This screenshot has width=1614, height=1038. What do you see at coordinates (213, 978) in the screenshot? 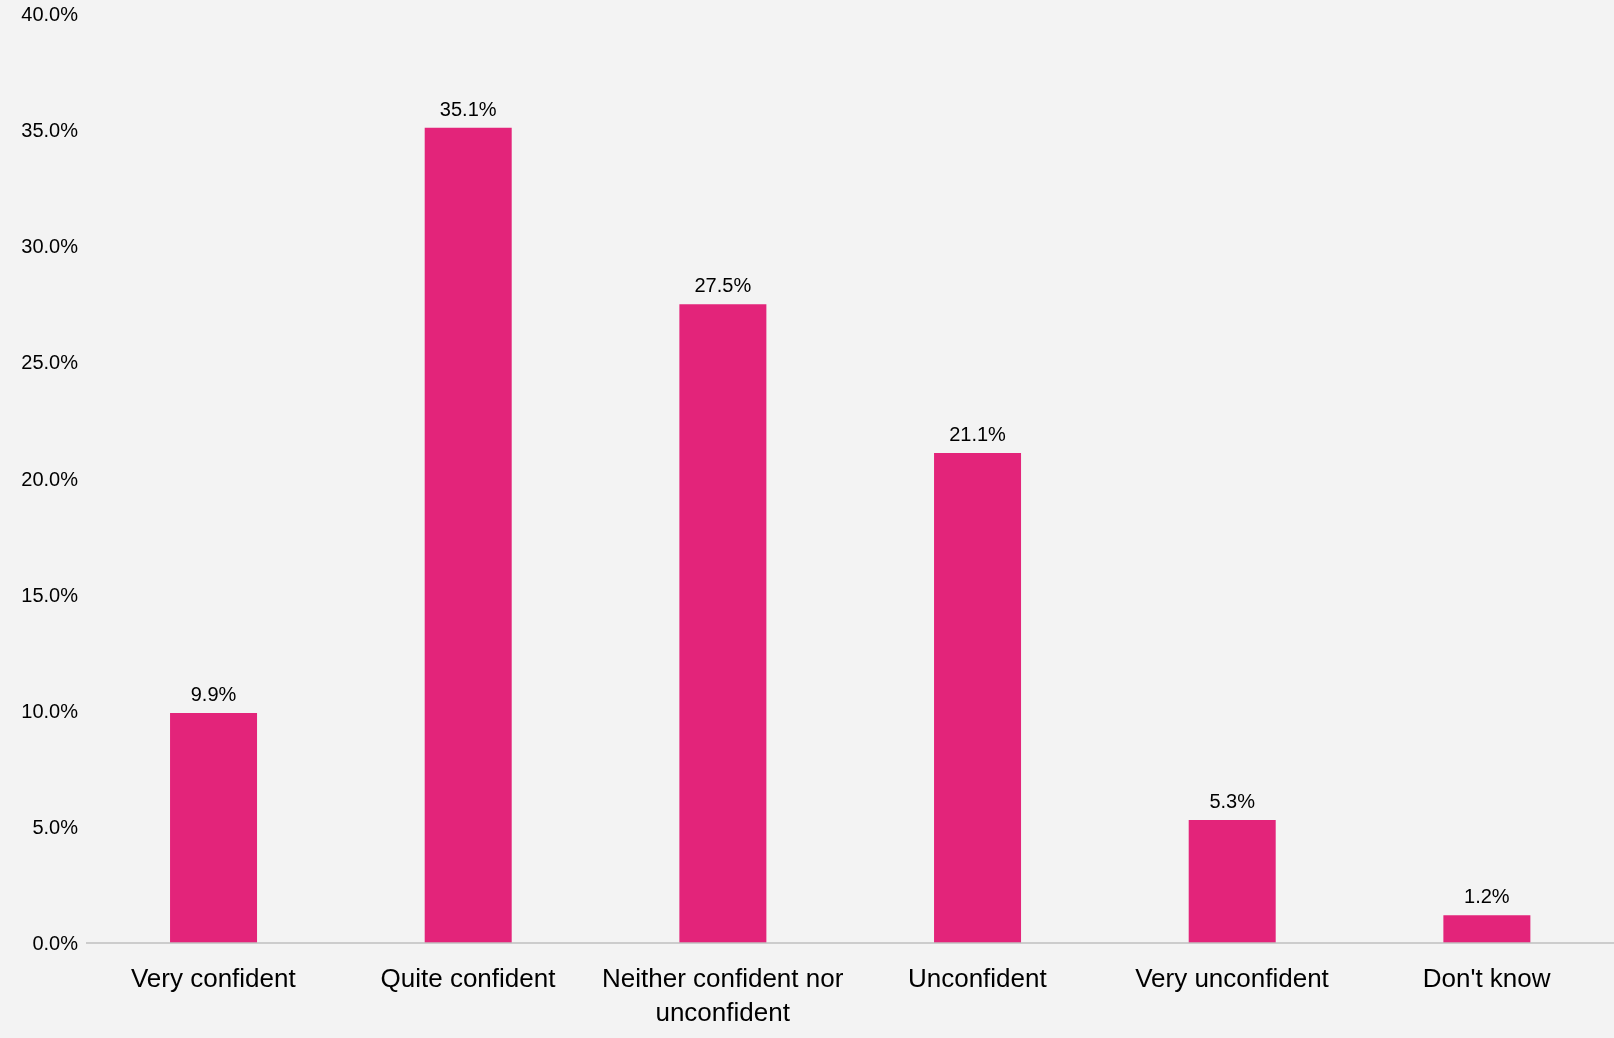
I see `x-tick-label: Very confident` at bounding box center [213, 978].